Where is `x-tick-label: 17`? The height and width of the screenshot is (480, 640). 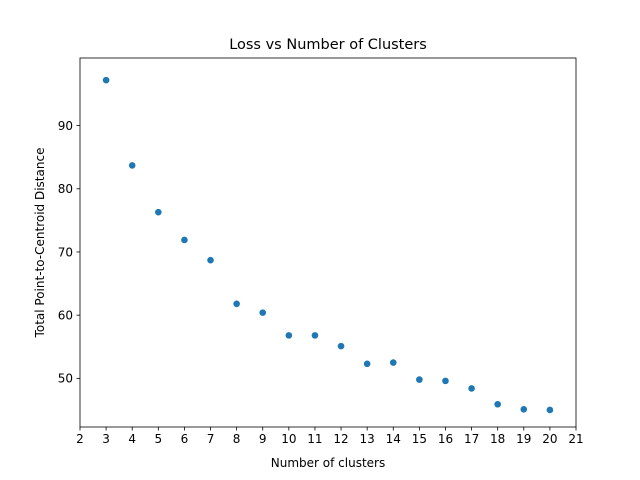 x-tick-label: 17 is located at coordinates (471, 439).